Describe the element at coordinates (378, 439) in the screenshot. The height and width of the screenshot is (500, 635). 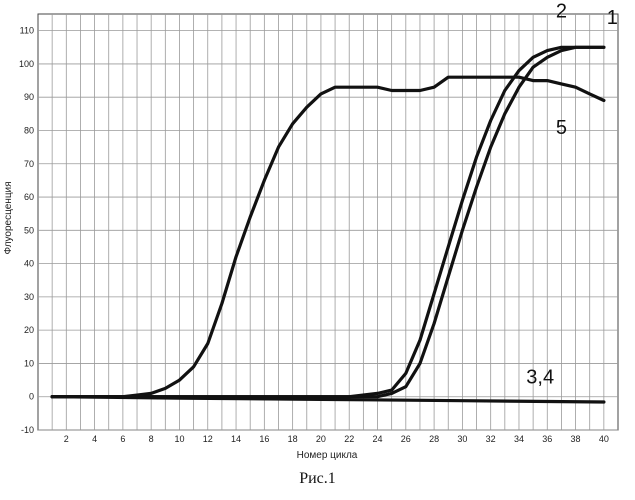
I see `x-tick-label: 24` at that location.